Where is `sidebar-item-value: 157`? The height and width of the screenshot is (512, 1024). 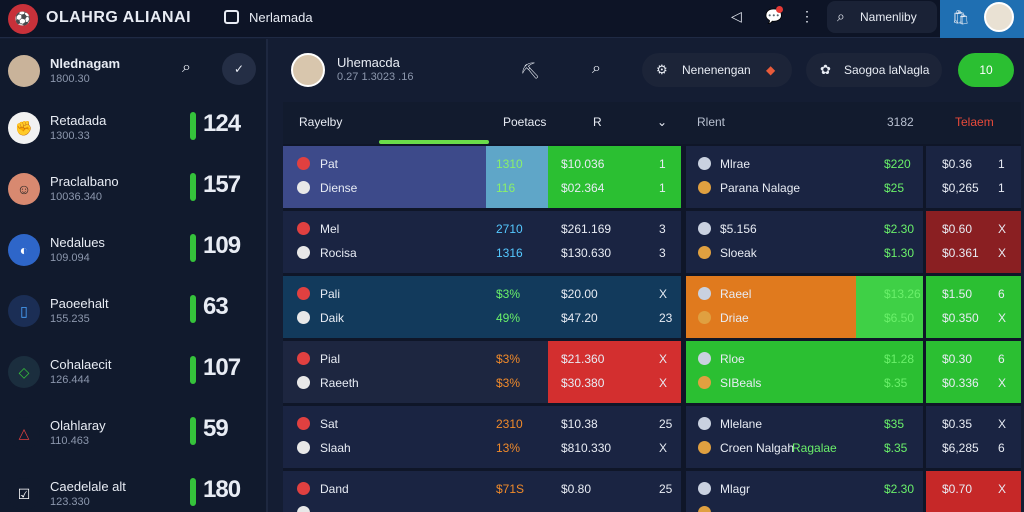 sidebar-item-value: 157 is located at coordinates (222, 184).